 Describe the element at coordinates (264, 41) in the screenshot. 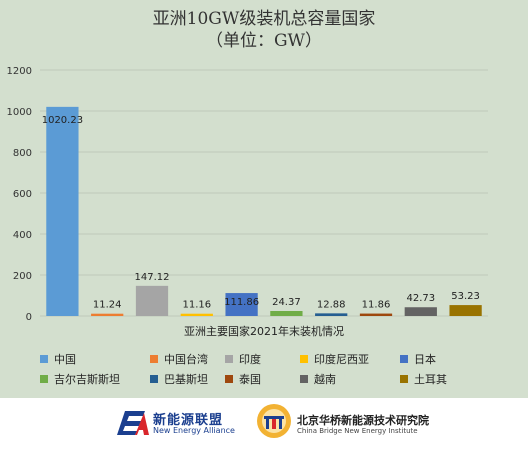

I see `chart-subtitle: （单位：GW）` at that location.